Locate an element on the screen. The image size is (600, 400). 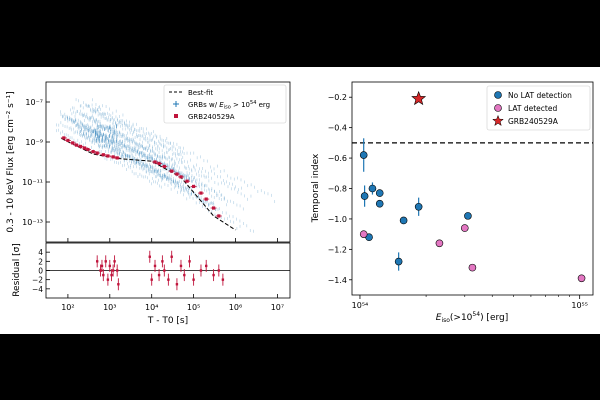
temporal-index-x-label: Eiso(>1054) [erg] is located at coordinates (472, 317).